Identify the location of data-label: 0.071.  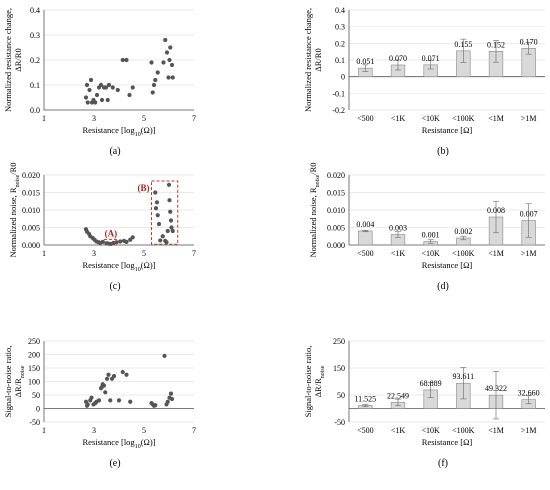
(431, 58).